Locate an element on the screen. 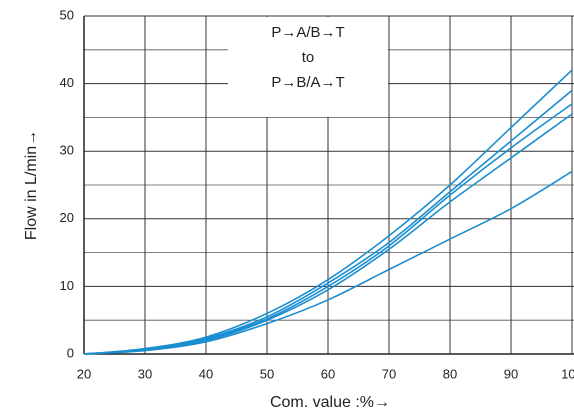  y-tick-label: 10 is located at coordinates (67, 285).